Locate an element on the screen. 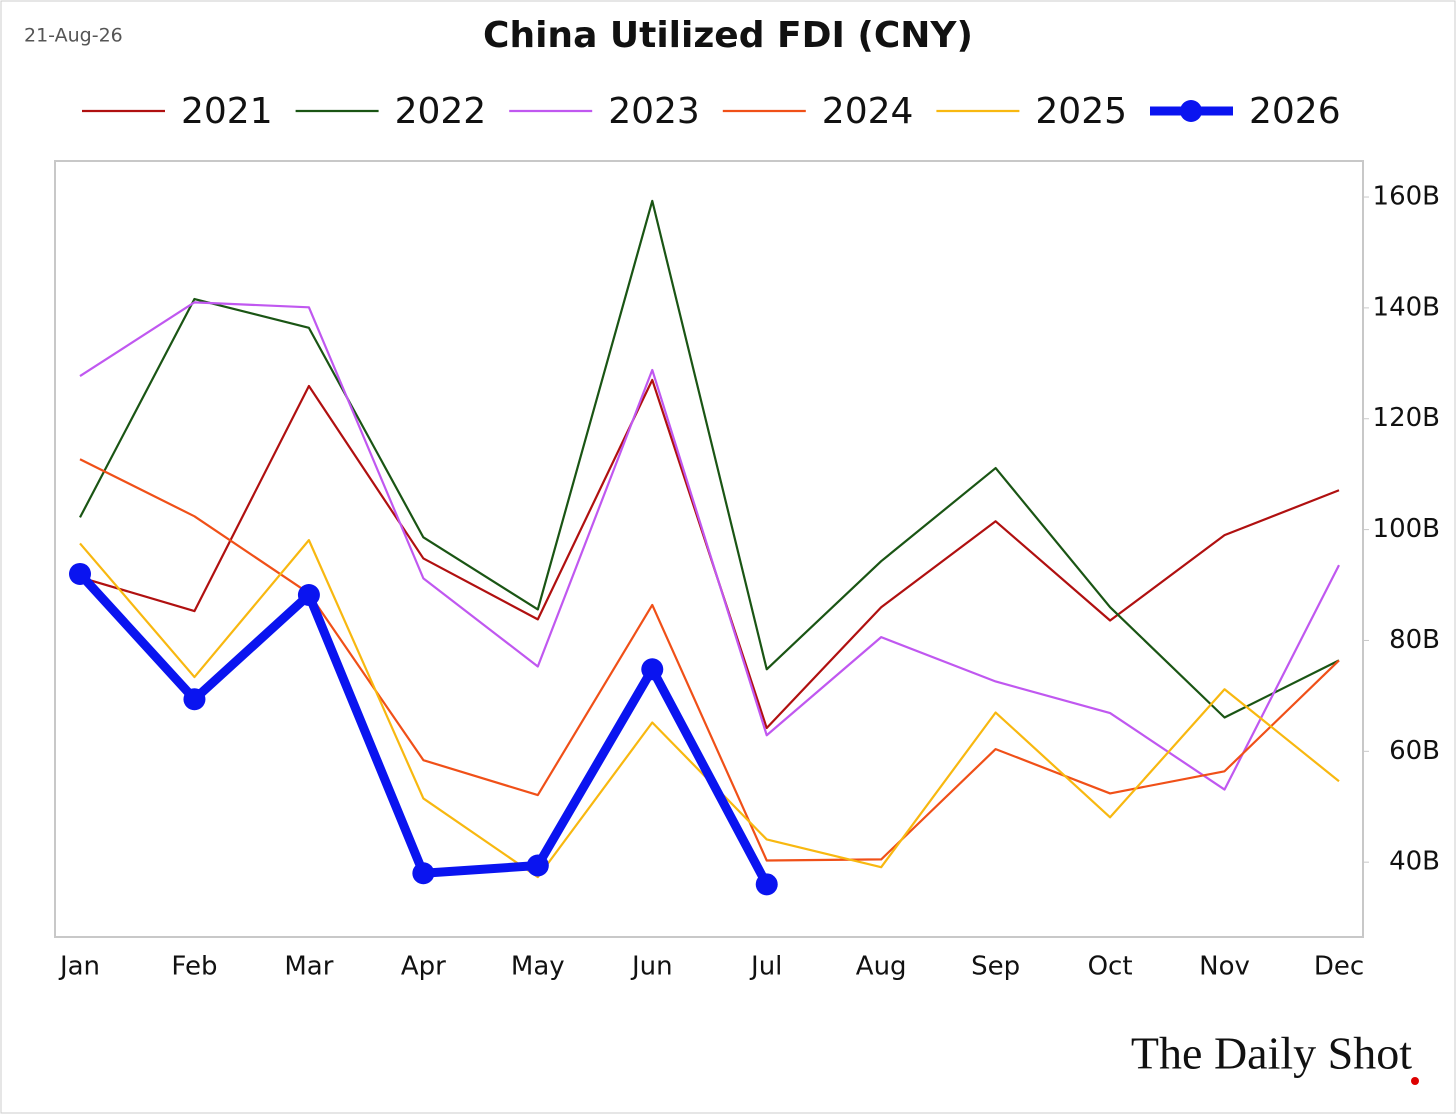 The width and height of the screenshot is (1456, 1118). y-tick-label: 40B is located at coordinates (1414, 862).